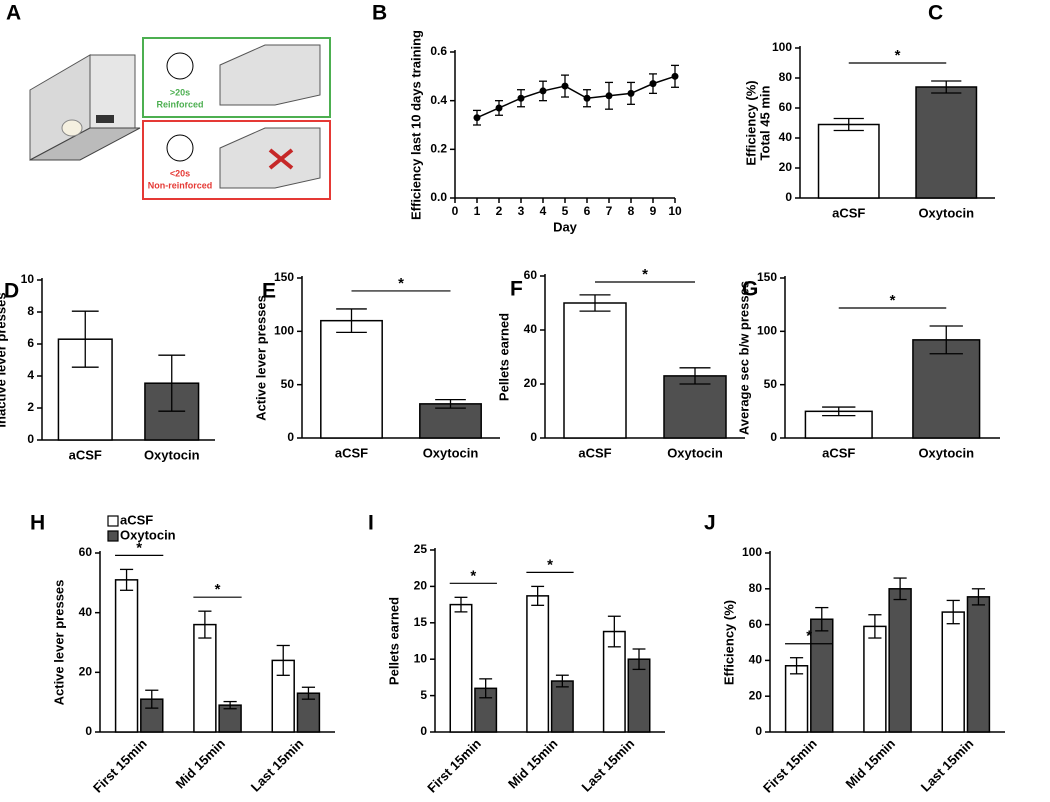 This screenshot has height=802, width=1050. I want to click on y-tick-label: 0.0, so click(438, 197).